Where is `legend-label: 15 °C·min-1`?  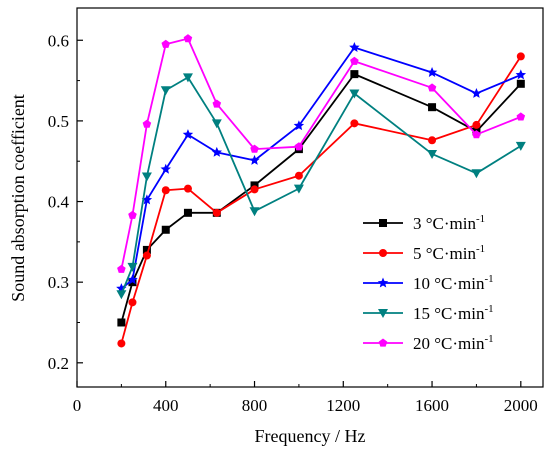 legend-label: 15 °C·min-1 is located at coordinates (453, 313).